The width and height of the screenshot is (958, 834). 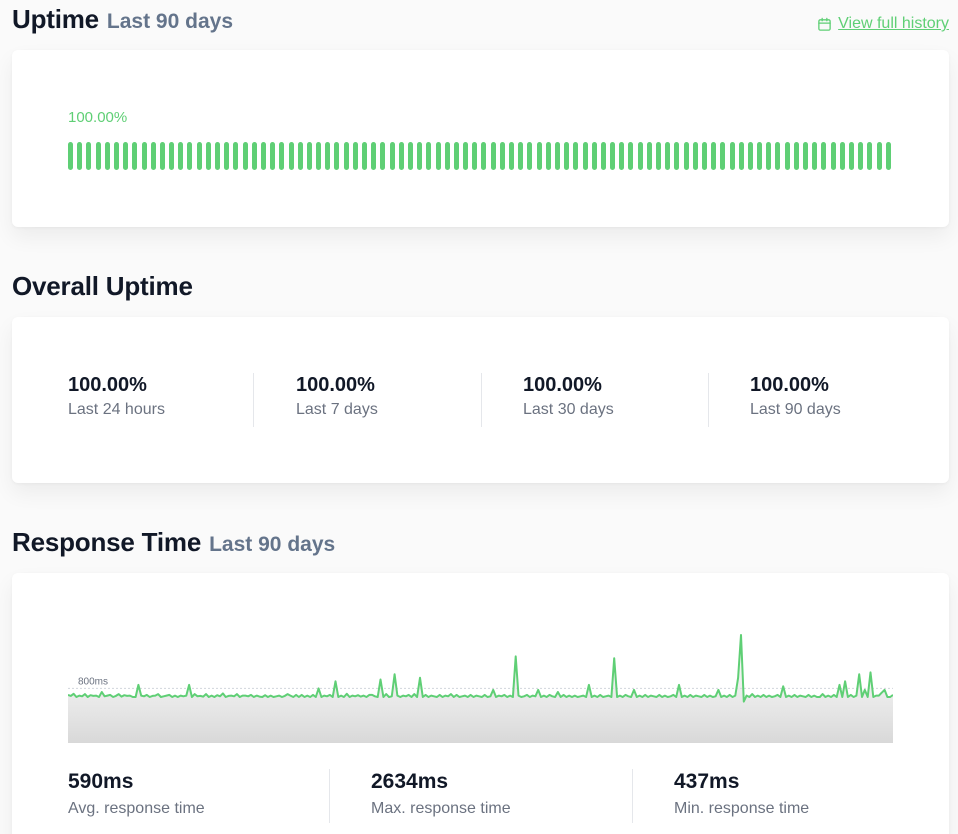 What do you see at coordinates (55, 19) in the screenshot?
I see `uptime-title: Uptime` at bounding box center [55, 19].